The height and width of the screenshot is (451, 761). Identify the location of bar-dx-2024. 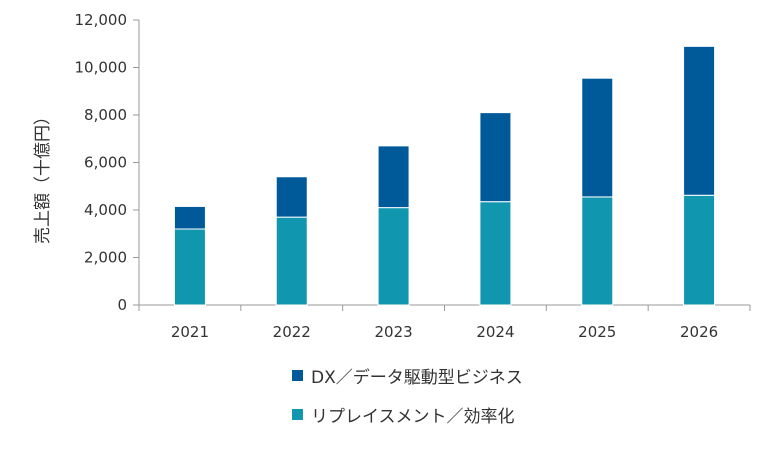
(495, 157).